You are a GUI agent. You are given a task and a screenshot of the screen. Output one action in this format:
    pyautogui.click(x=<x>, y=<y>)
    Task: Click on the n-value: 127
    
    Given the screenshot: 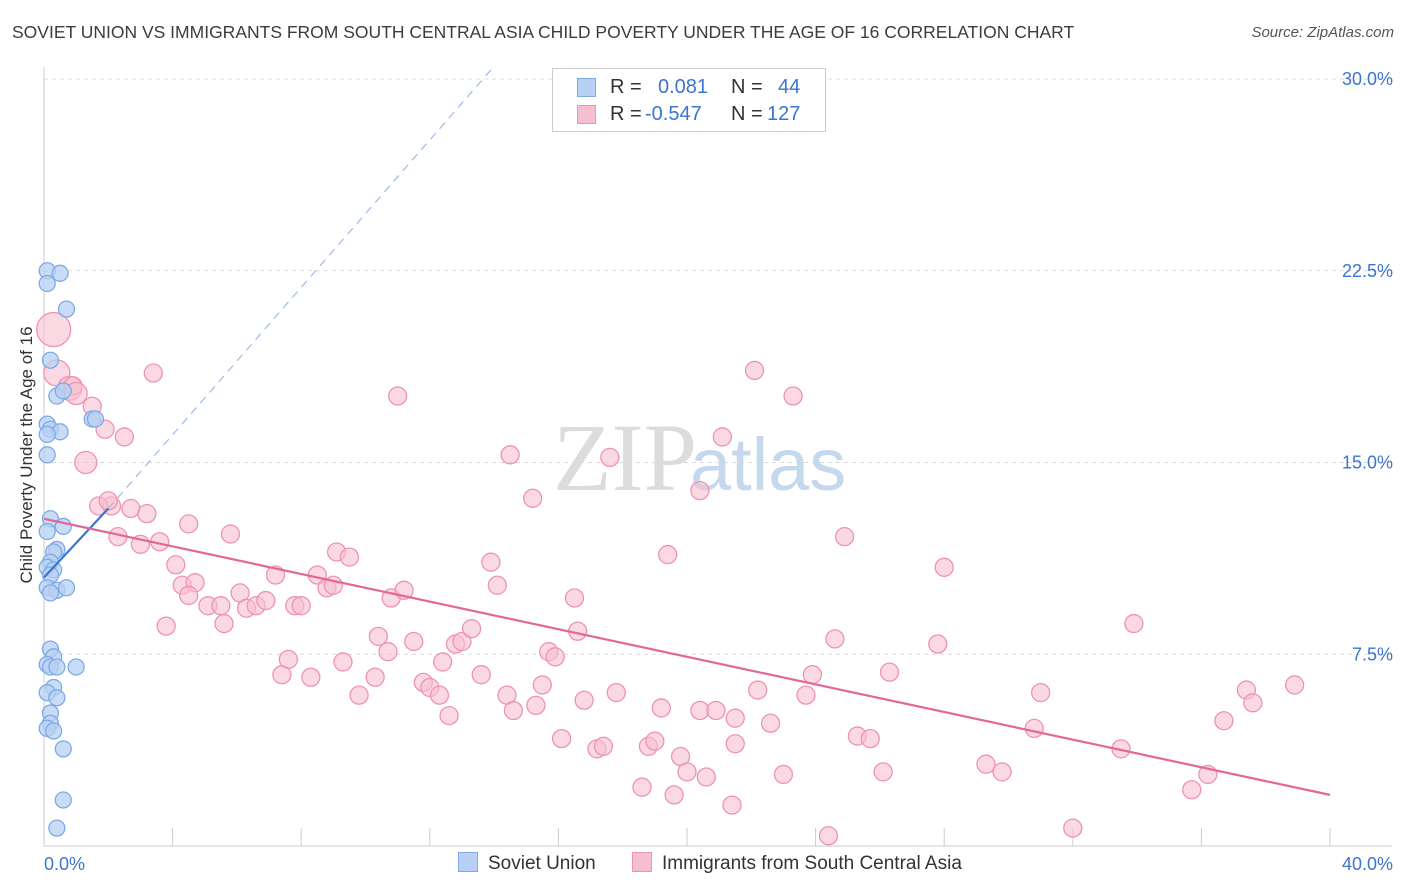 What is the action you would take?
    pyautogui.click(x=784, y=114)
    